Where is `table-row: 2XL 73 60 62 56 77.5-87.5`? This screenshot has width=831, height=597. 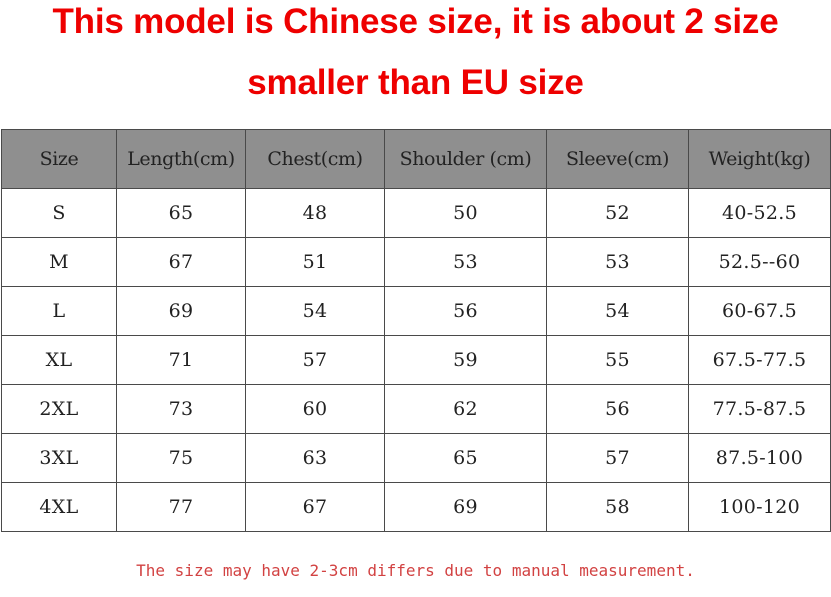
table-row: 2XL 73 60 62 56 77.5-87.5 is located at coordinates (416, 409).